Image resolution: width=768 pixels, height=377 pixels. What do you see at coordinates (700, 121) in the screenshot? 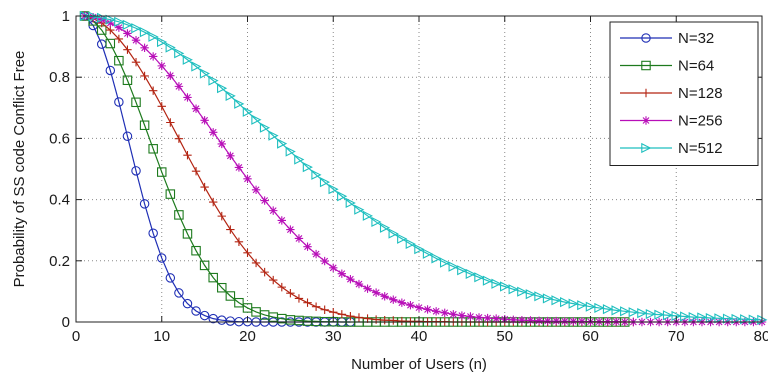
I see `legend-label: N=256` at bounding box center [700, 121].